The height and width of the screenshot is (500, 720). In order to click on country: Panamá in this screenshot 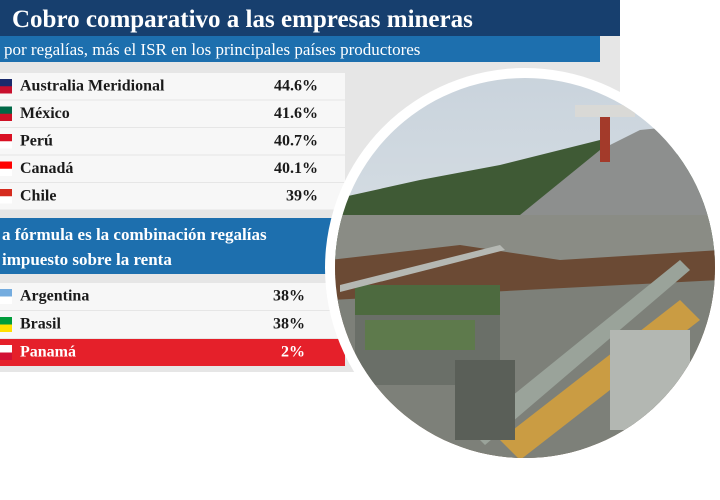, I will do `click(48, 352)`.